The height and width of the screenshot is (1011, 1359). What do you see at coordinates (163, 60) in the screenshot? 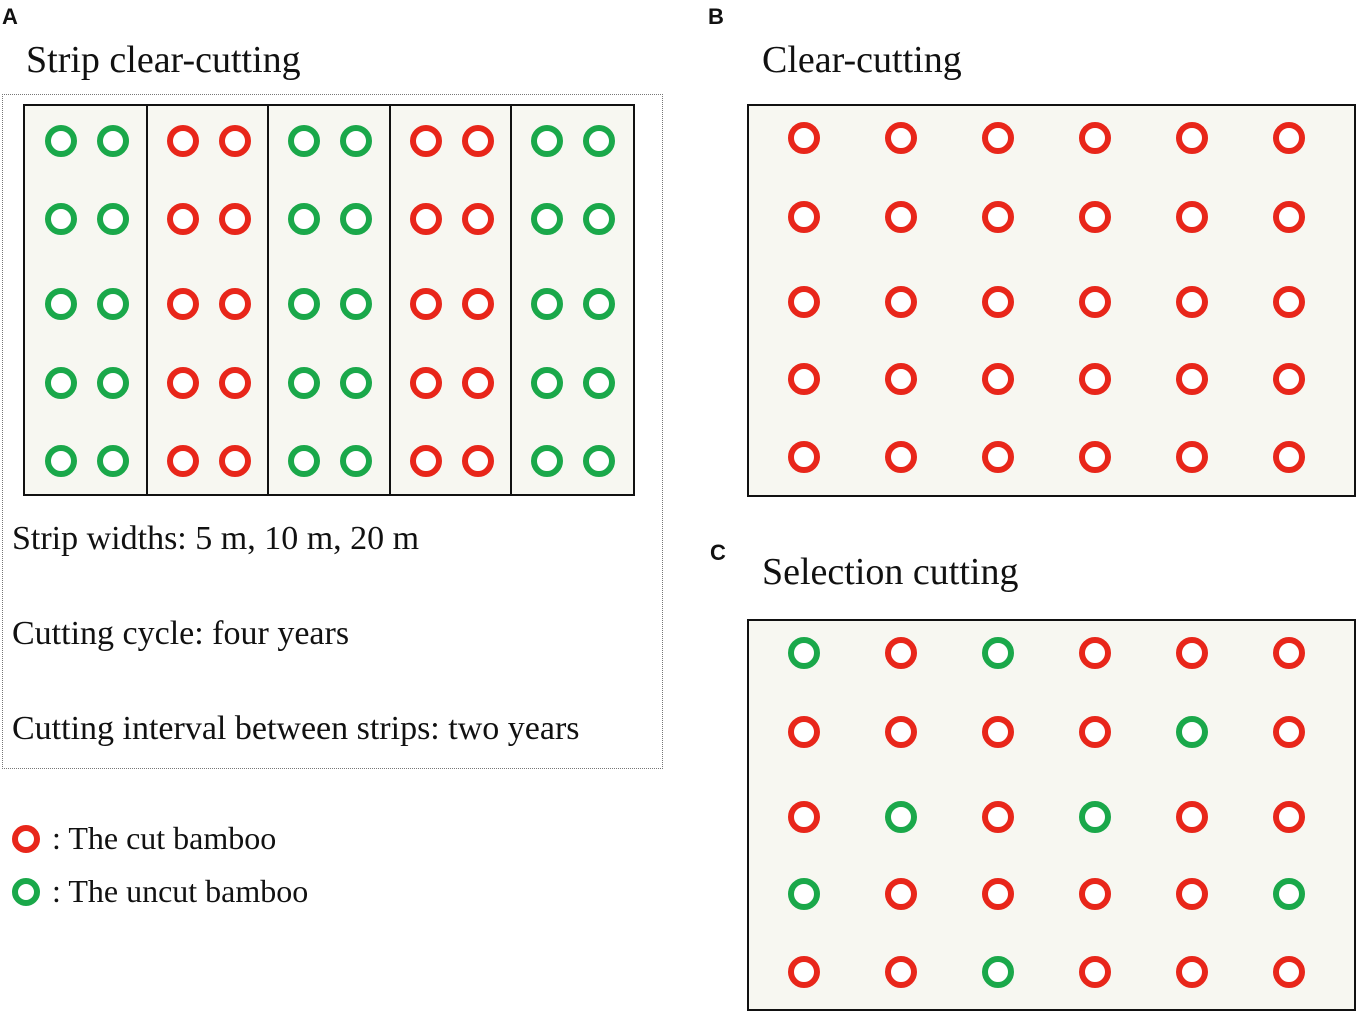
I see `panel-a-title: Strip clear-cutting` at bounding box center [163, 60].